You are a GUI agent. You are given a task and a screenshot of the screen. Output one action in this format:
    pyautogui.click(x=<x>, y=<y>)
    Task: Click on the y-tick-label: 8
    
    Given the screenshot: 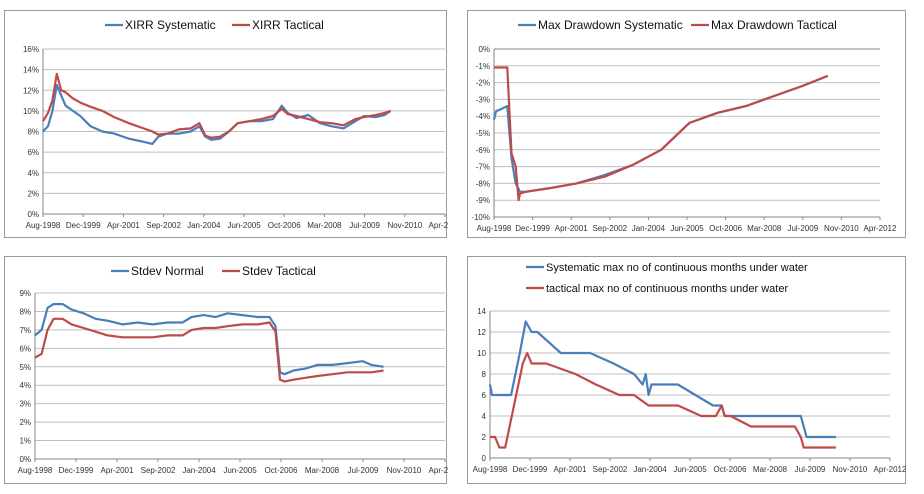 What is the action you would take?
    pyautogui.click(x=484, y=374)
    